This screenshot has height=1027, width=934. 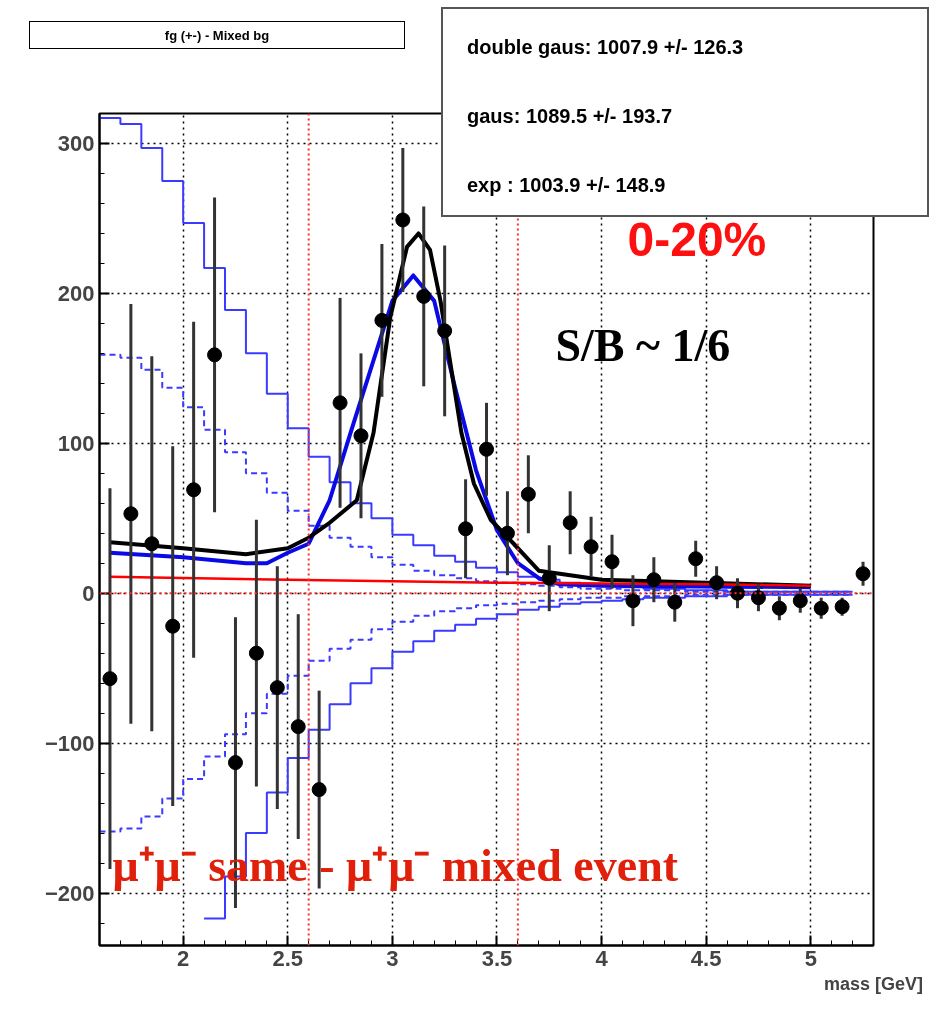 What do you see at coordinates (497, 958) in the screenshot?
I see `x-tick-label: 3.5` at bounding box center [497, 958].